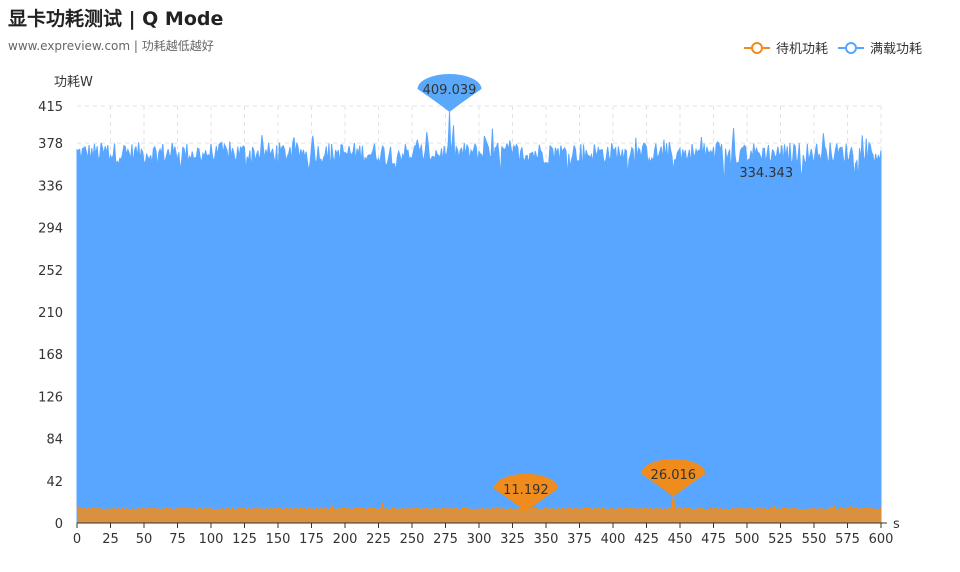 Image resolution: width=960 pixels, height=572 pixels. What do you see at coordinates (311, 539) in the screenshot?
I see `x-tick-label: 175` at bounding box center [311, 539].